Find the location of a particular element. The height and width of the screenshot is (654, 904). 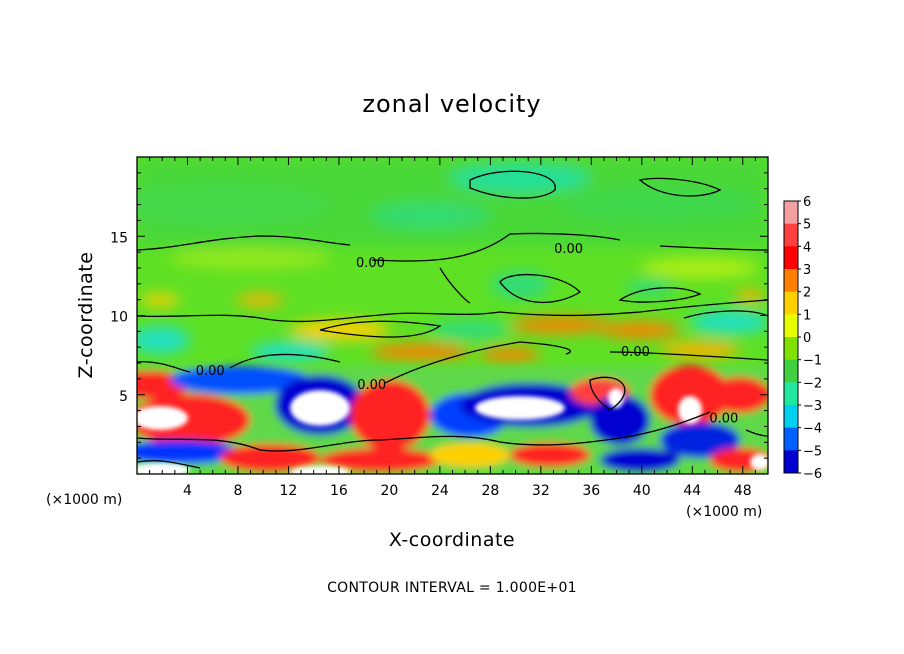

x-unit-label-left: (×1000 m) is located at coordinates (84, 500).